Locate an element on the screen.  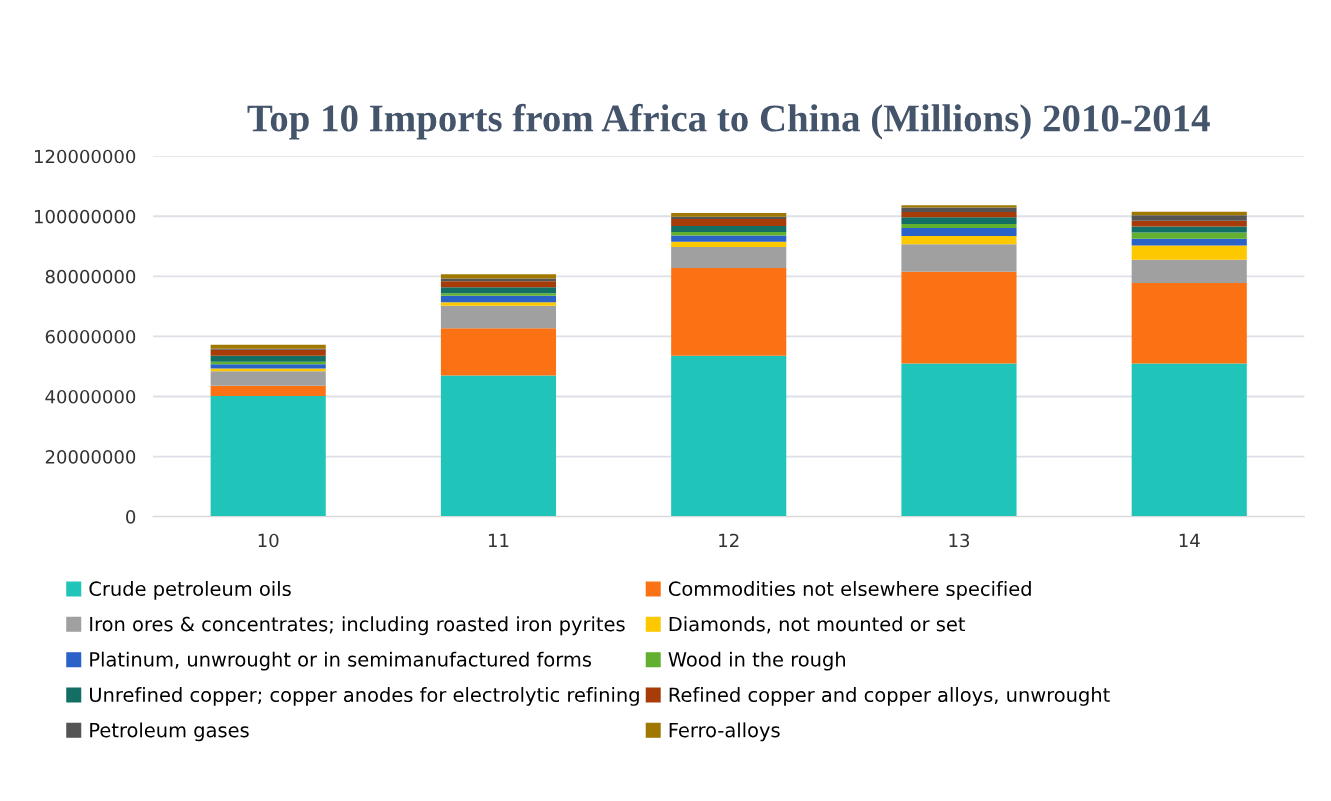
legend-label: Crude petroleum oils is located at coordinates (190, 590).